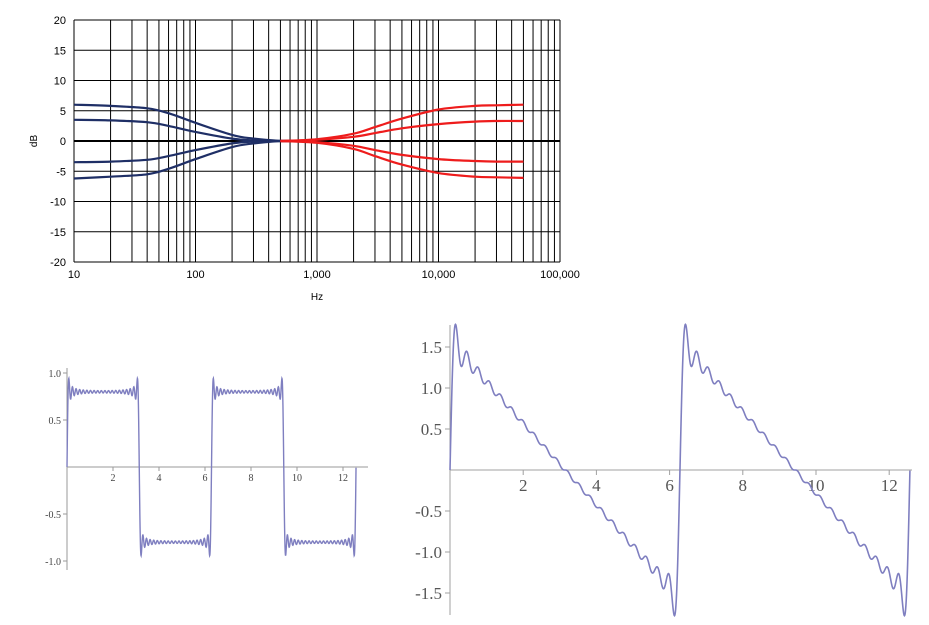 The height and width of the screenshot is (625, 929). Describe the element at coordinates (431, 388) in the screenshot. I see `sawtooth-wave-y-tick-label: 1.0` at that location.